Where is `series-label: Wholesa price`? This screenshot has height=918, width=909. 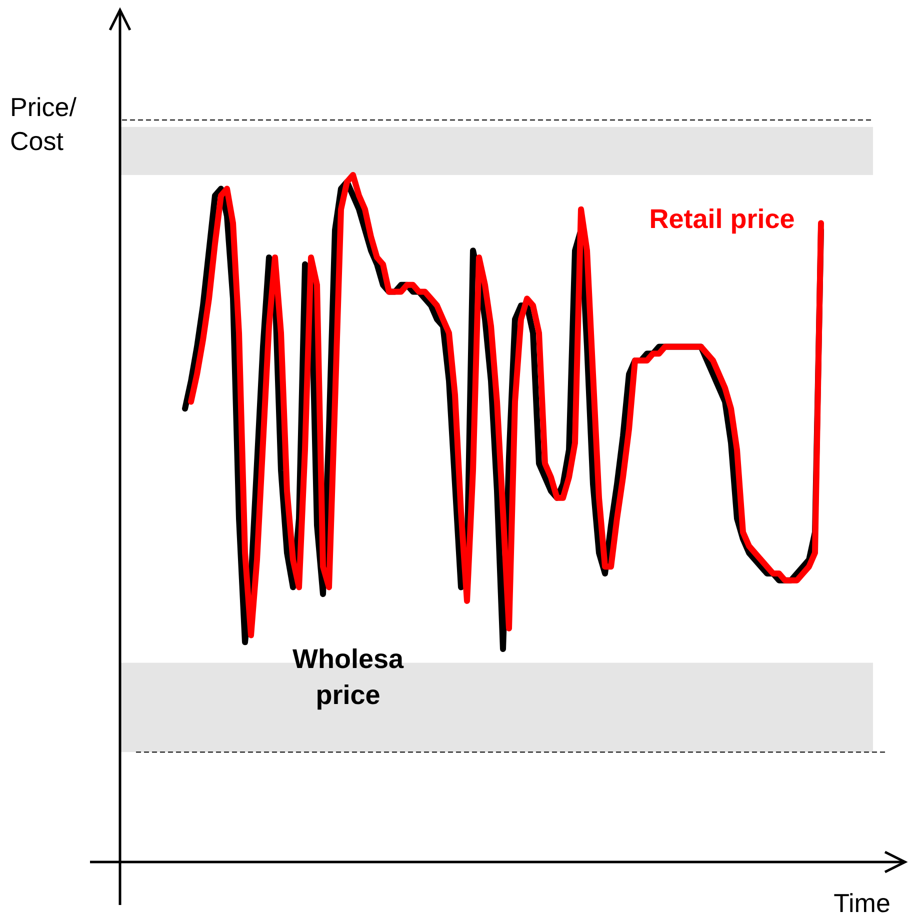 series-label: Wholesa price is located at coordinates (348, 677).